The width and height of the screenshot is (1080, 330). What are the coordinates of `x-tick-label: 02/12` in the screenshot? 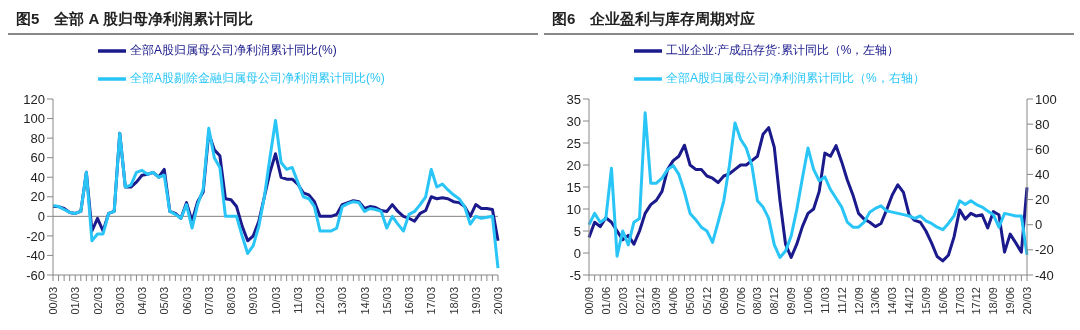 It's located at (639, 301).